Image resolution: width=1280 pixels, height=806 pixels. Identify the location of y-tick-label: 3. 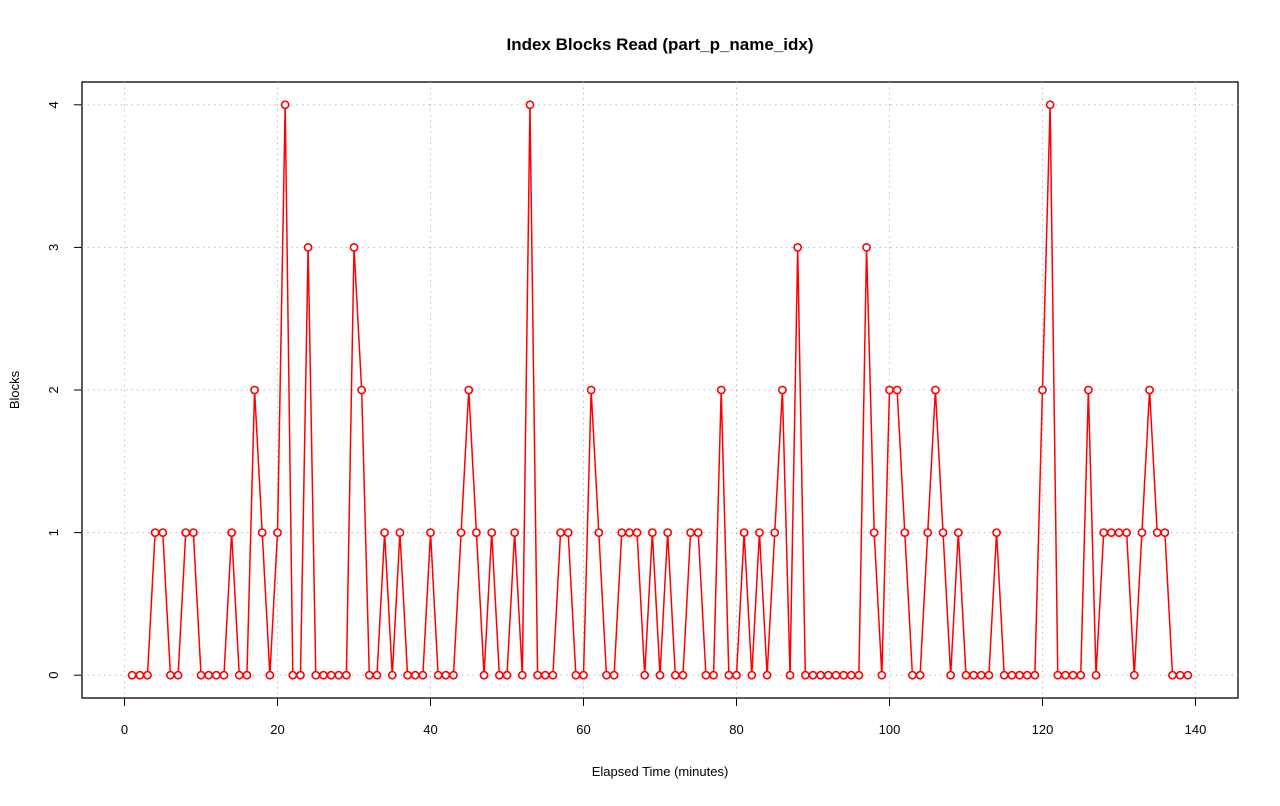
(53, 247).